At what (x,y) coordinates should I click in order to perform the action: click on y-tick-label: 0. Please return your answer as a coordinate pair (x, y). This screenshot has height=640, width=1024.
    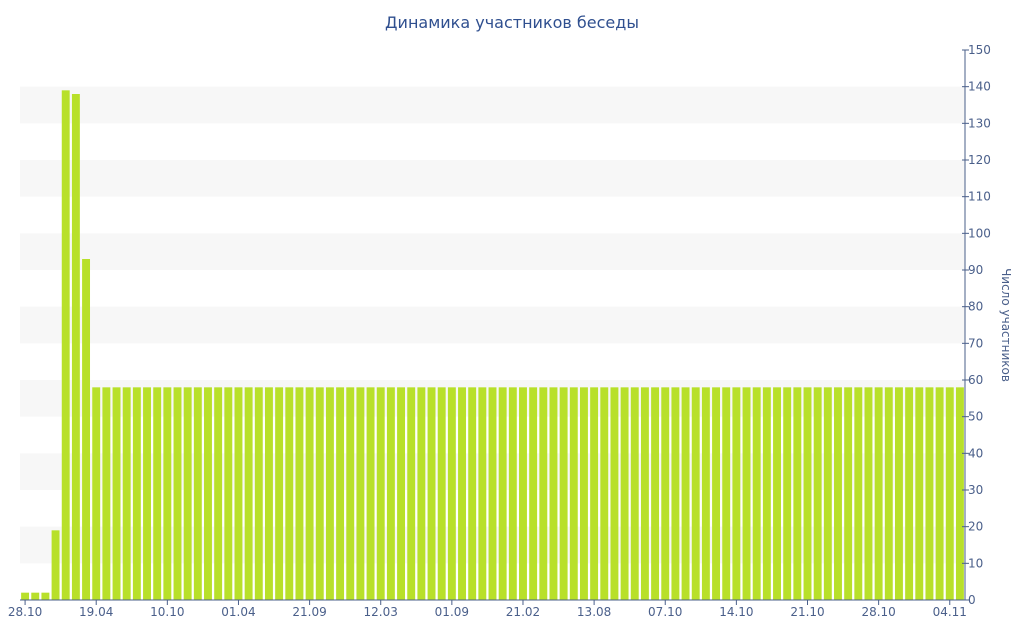
    Looking at the image, I should click on (972, 600).